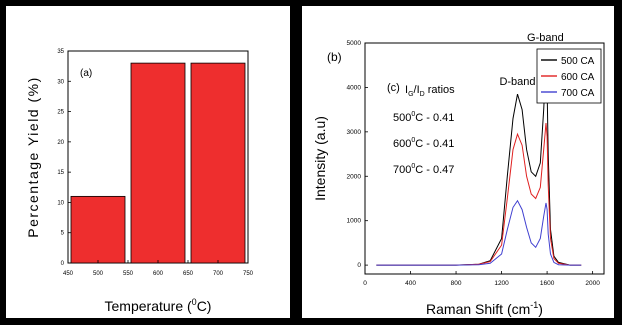  I want to click on inset-label-c: (c), so click(393, 88).